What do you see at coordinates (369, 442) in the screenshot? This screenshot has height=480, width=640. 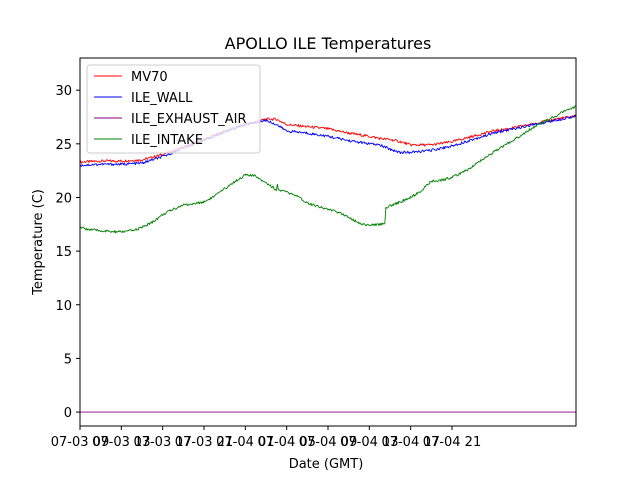 I see `x-tick-label: 07-04 13` at bounding box center [369, 442].